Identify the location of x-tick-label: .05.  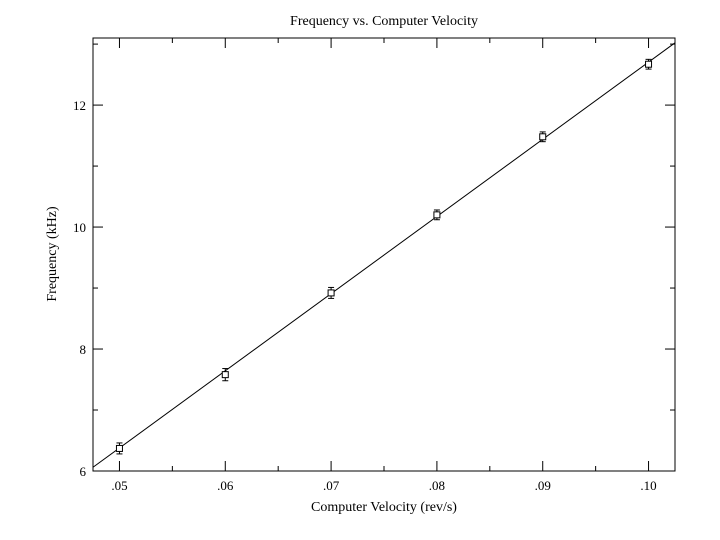
(119, 485).